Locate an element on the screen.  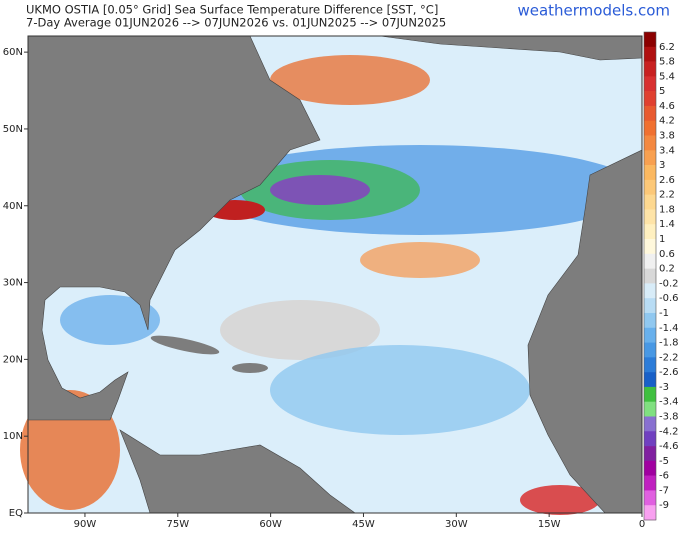
colorbar-tick-label: -2.6 is located at coordinates (669, 372).